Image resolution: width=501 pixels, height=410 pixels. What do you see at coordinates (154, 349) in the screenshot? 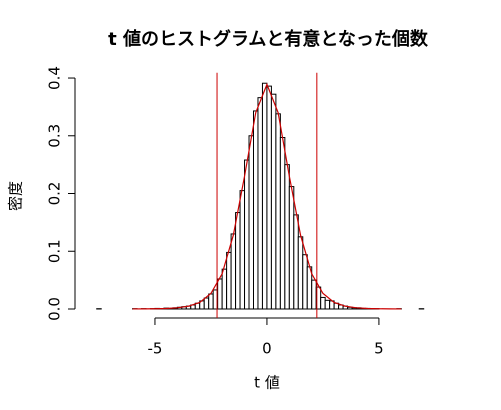
I see `x-tick-label: -5` at bounding box center [154, 349].